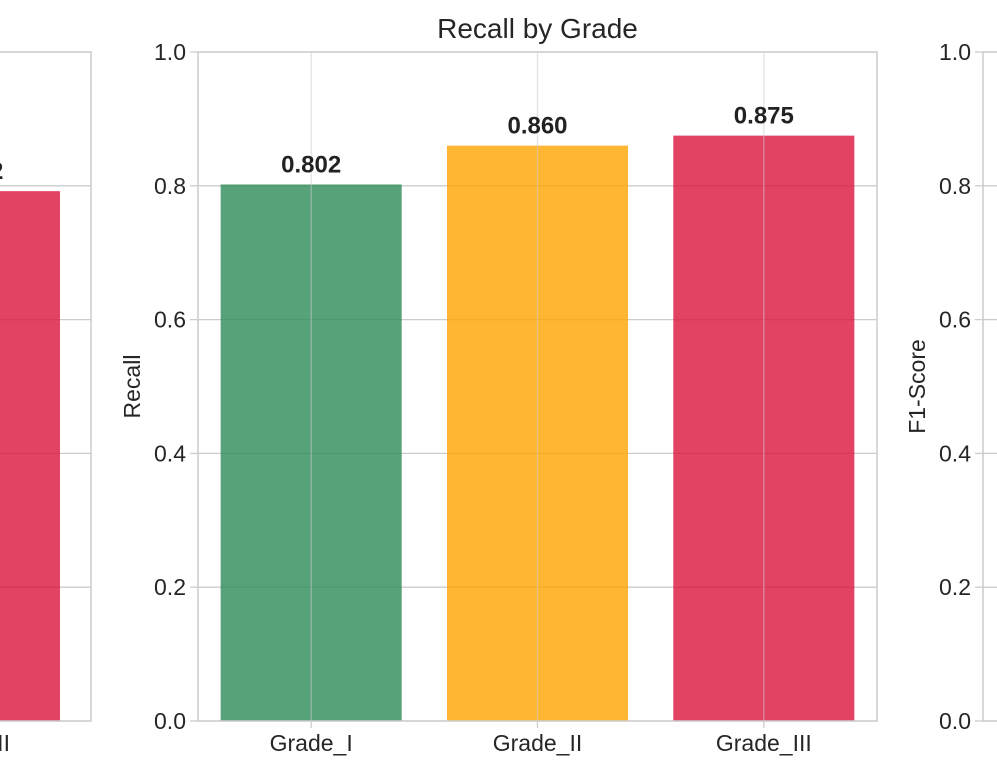 This screenshot has height=770, width=997. I want to click on center-x-tick-labels: Grade_I Grade_II Grade_III, so click(541, 743).